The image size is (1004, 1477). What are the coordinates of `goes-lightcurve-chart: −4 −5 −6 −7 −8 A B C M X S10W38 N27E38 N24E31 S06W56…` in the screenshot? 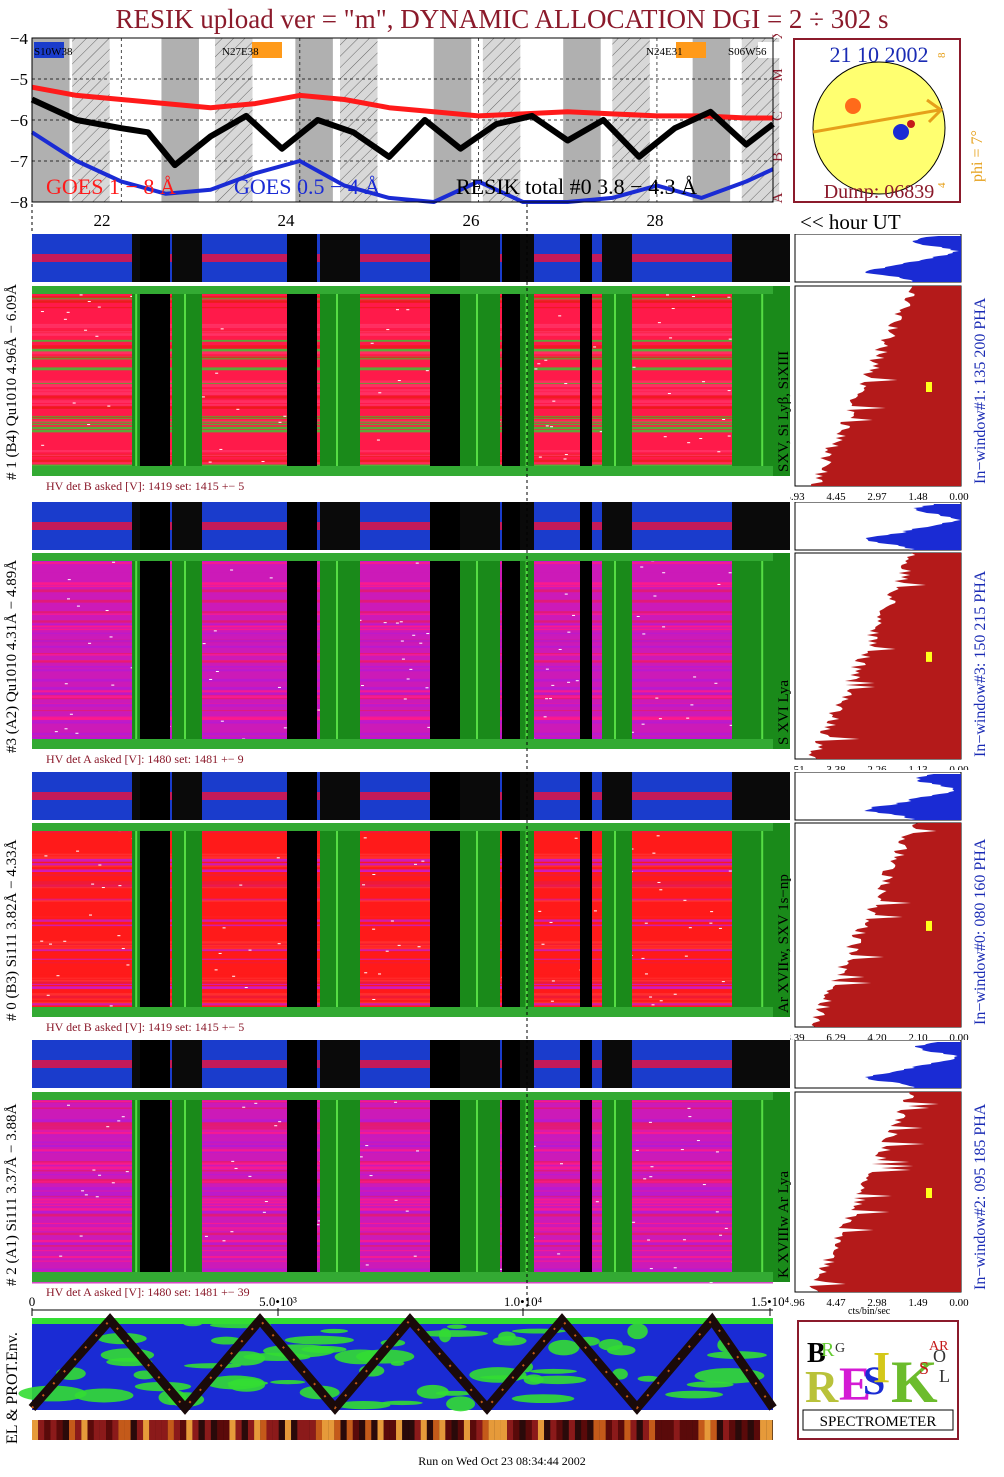 It's located at (399, 123).